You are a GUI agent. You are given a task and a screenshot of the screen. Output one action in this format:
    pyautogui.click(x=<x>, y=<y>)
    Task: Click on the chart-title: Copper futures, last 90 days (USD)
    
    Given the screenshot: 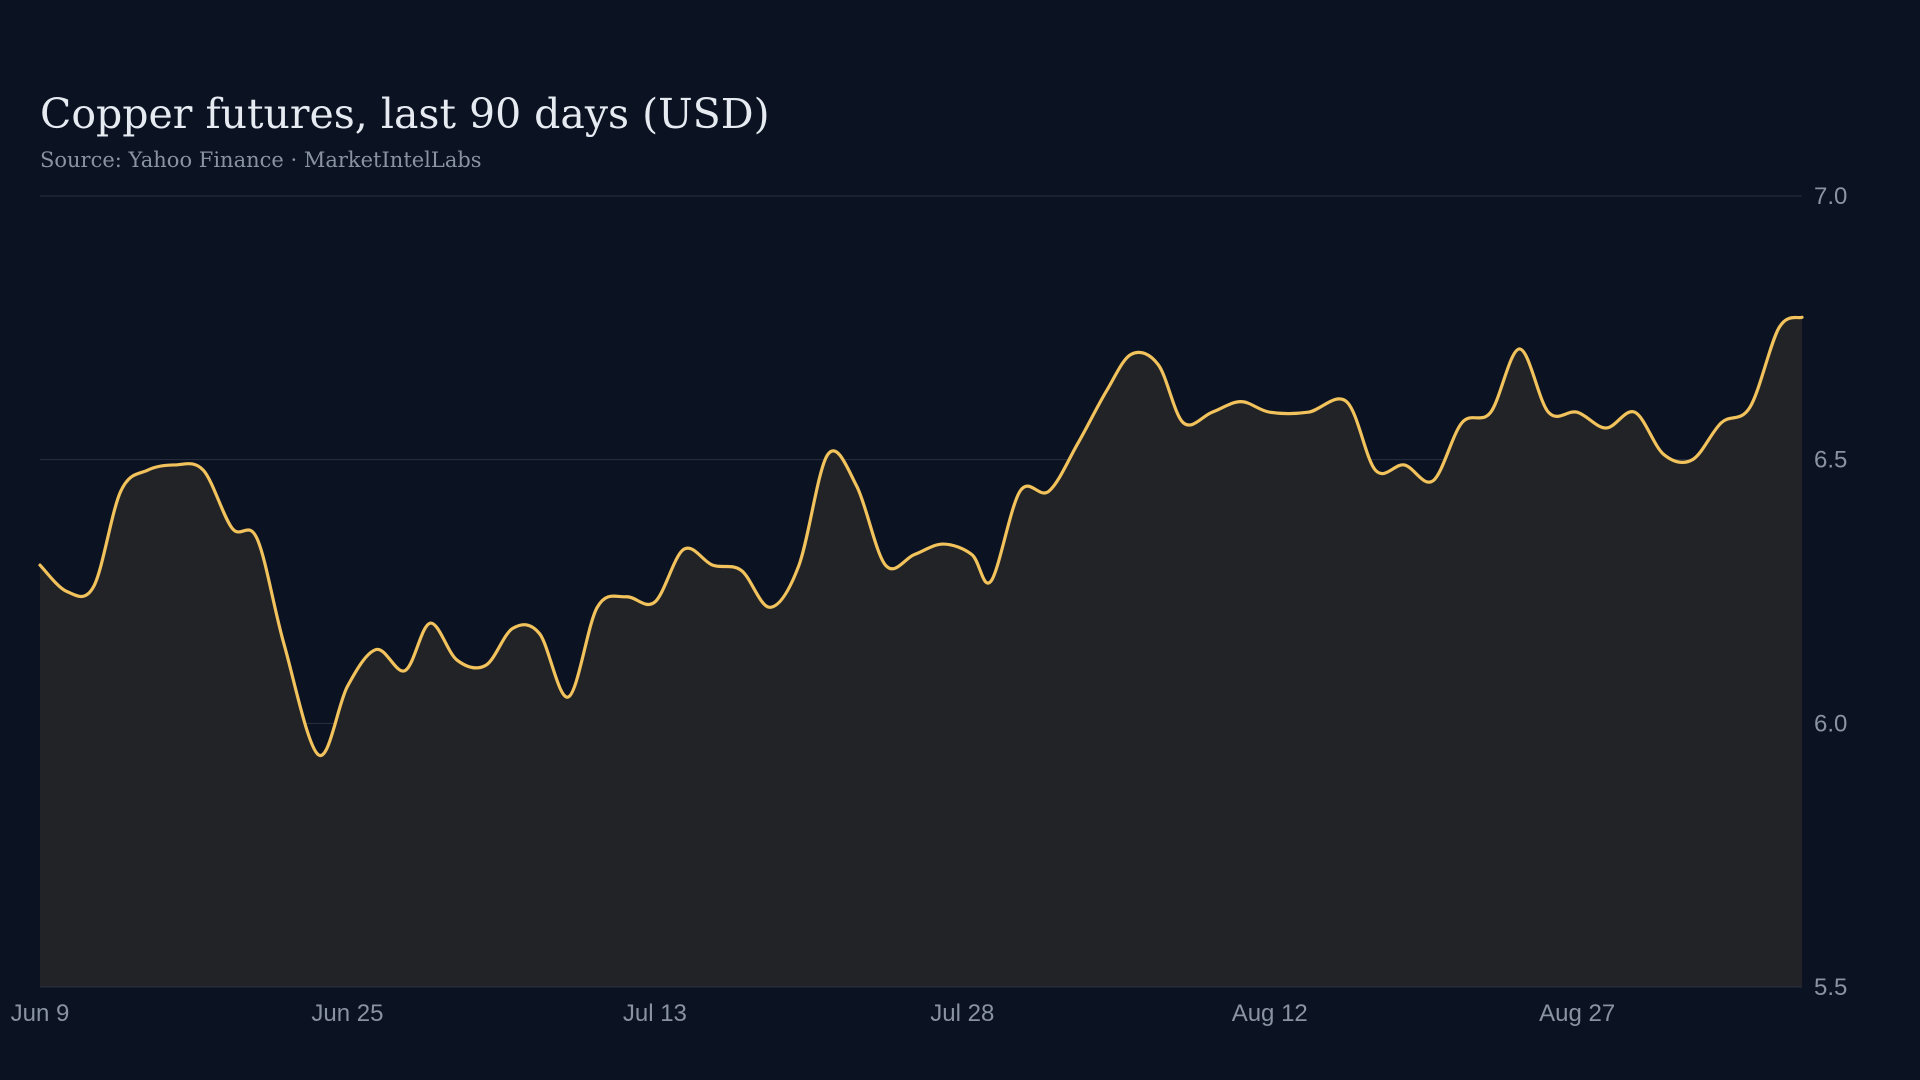 What is the action you would take?
    pyautogui.click(x=405, y=114)
    